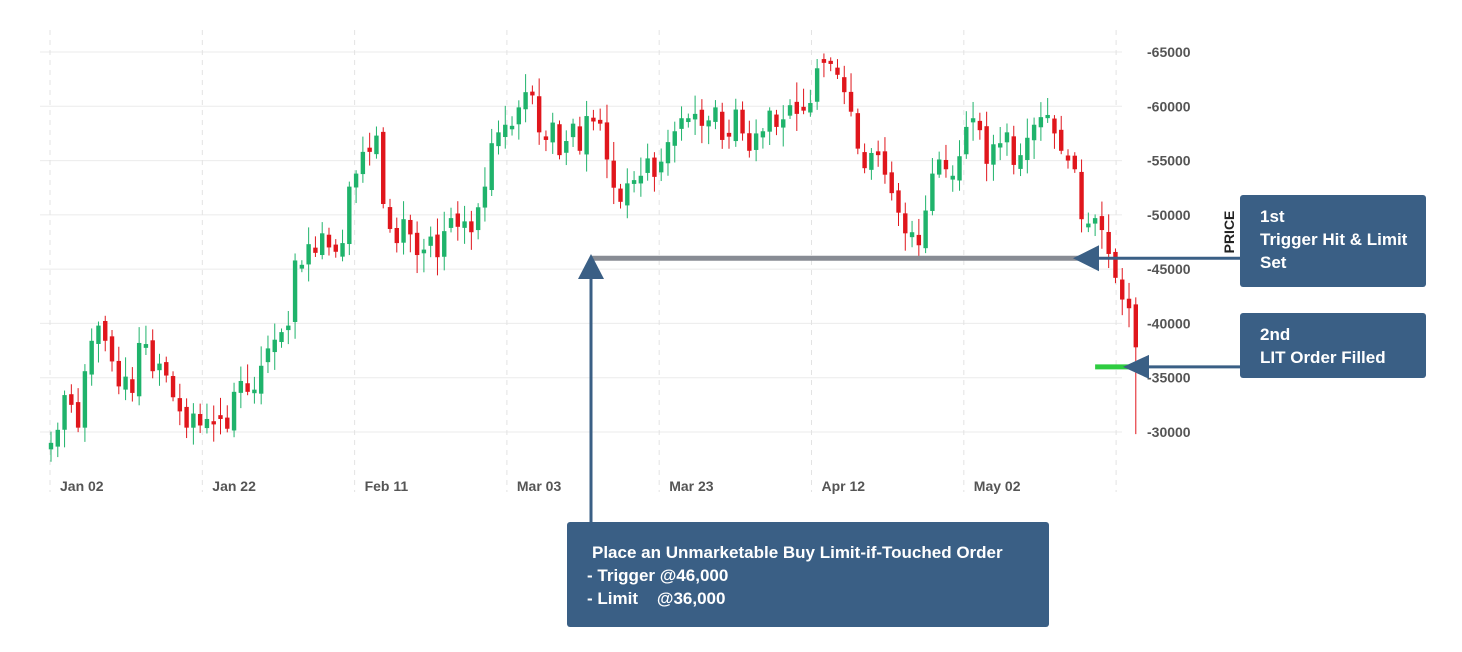 The height and width of the screenshot is (652, 1462). I want to click on y-tick-label: -60000, so click(1169, 106).